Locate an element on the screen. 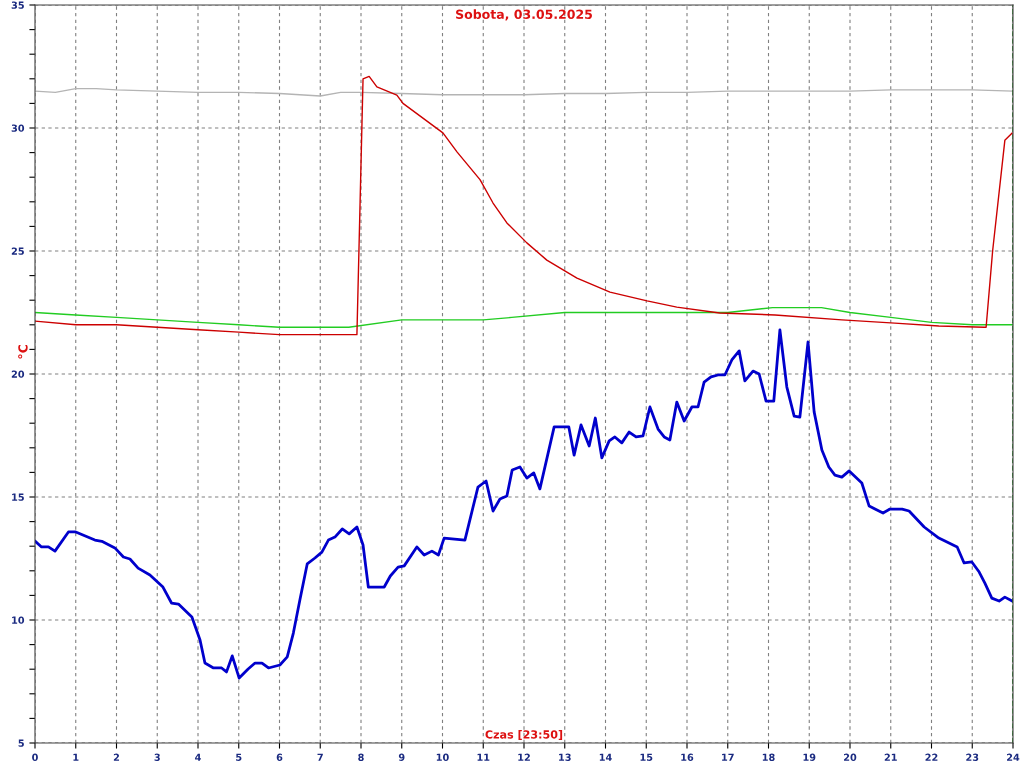 The height and width of the screenshot is (768, 1024). x-tick-label: 0 is located at coordinates (35, 757).